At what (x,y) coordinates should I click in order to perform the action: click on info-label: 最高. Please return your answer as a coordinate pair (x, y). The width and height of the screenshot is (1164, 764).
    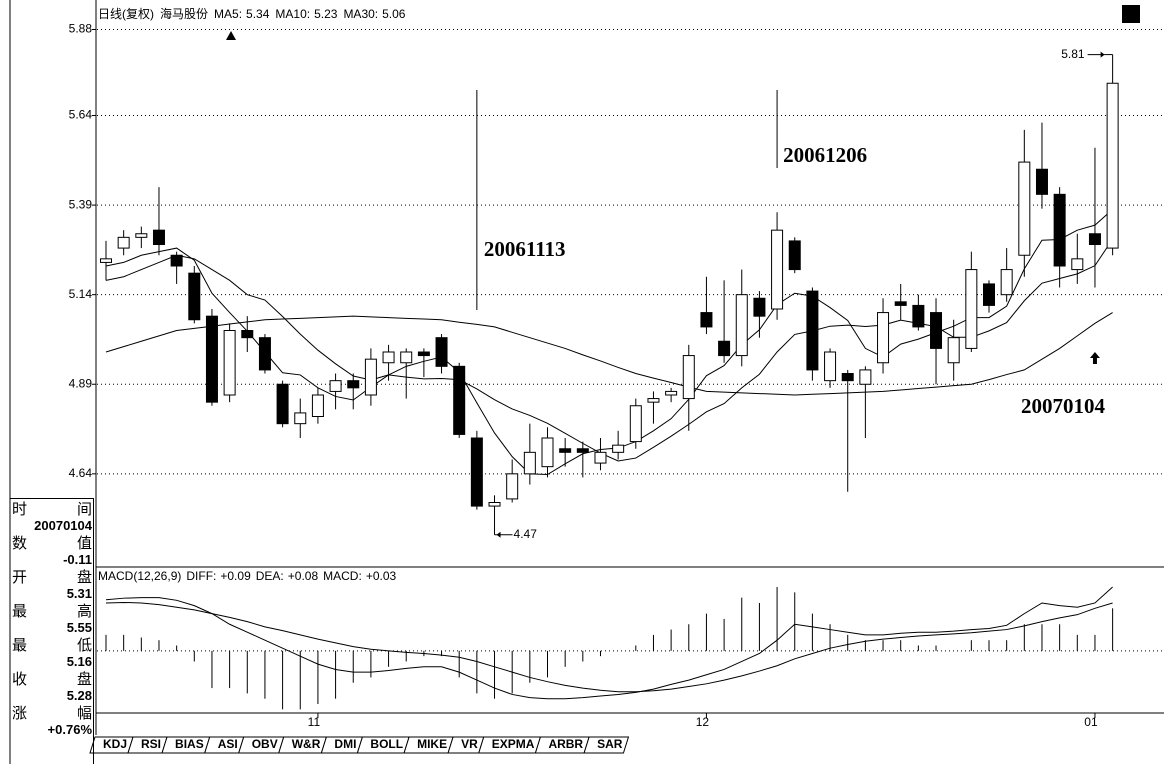
    Looking at the image, I should click on (52, 611).